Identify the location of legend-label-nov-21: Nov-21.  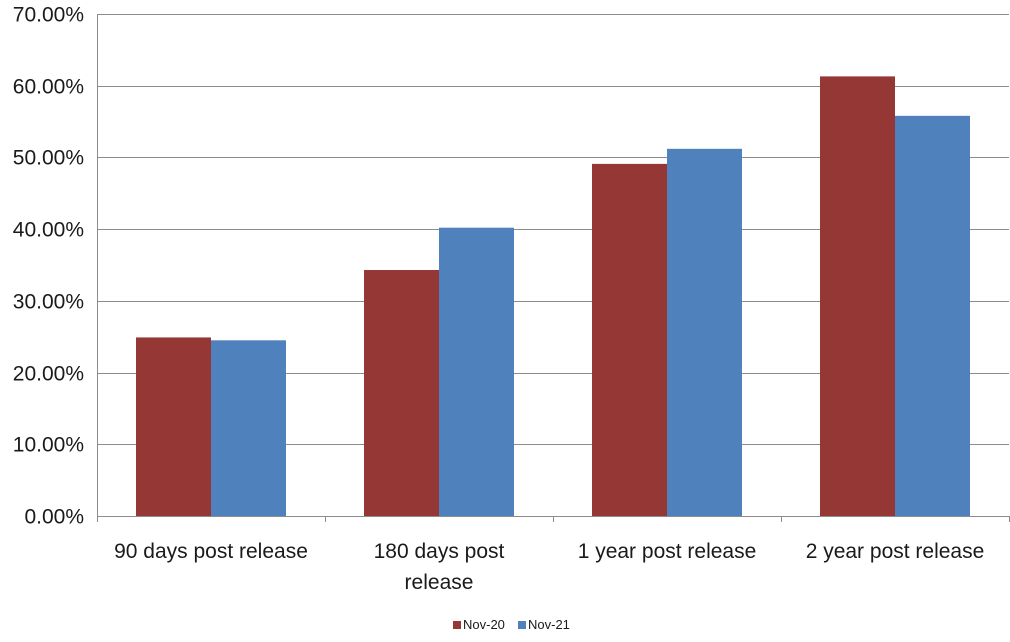
(549, 624).